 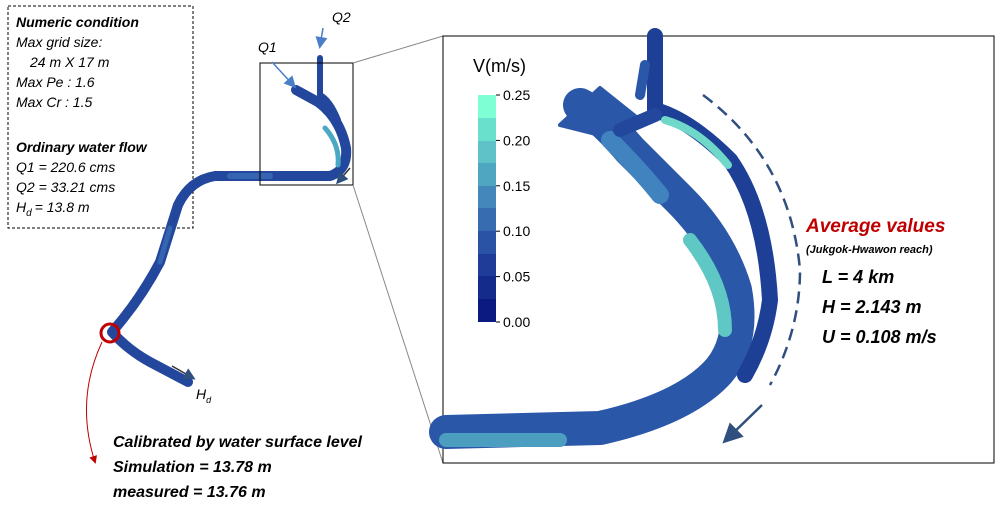 I want to click on line: Max Pe : 1.6, so click(x=55, y=82).